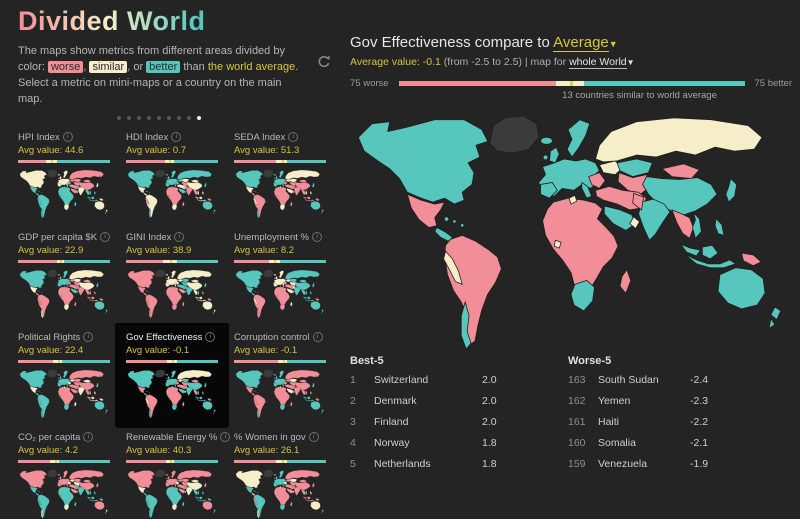 The height and width of the screenshot is (519, 800). What do you see at coordinates (65, 396) in the screenshot?
I see `map-region-africa` at bounding box center [65, 396].